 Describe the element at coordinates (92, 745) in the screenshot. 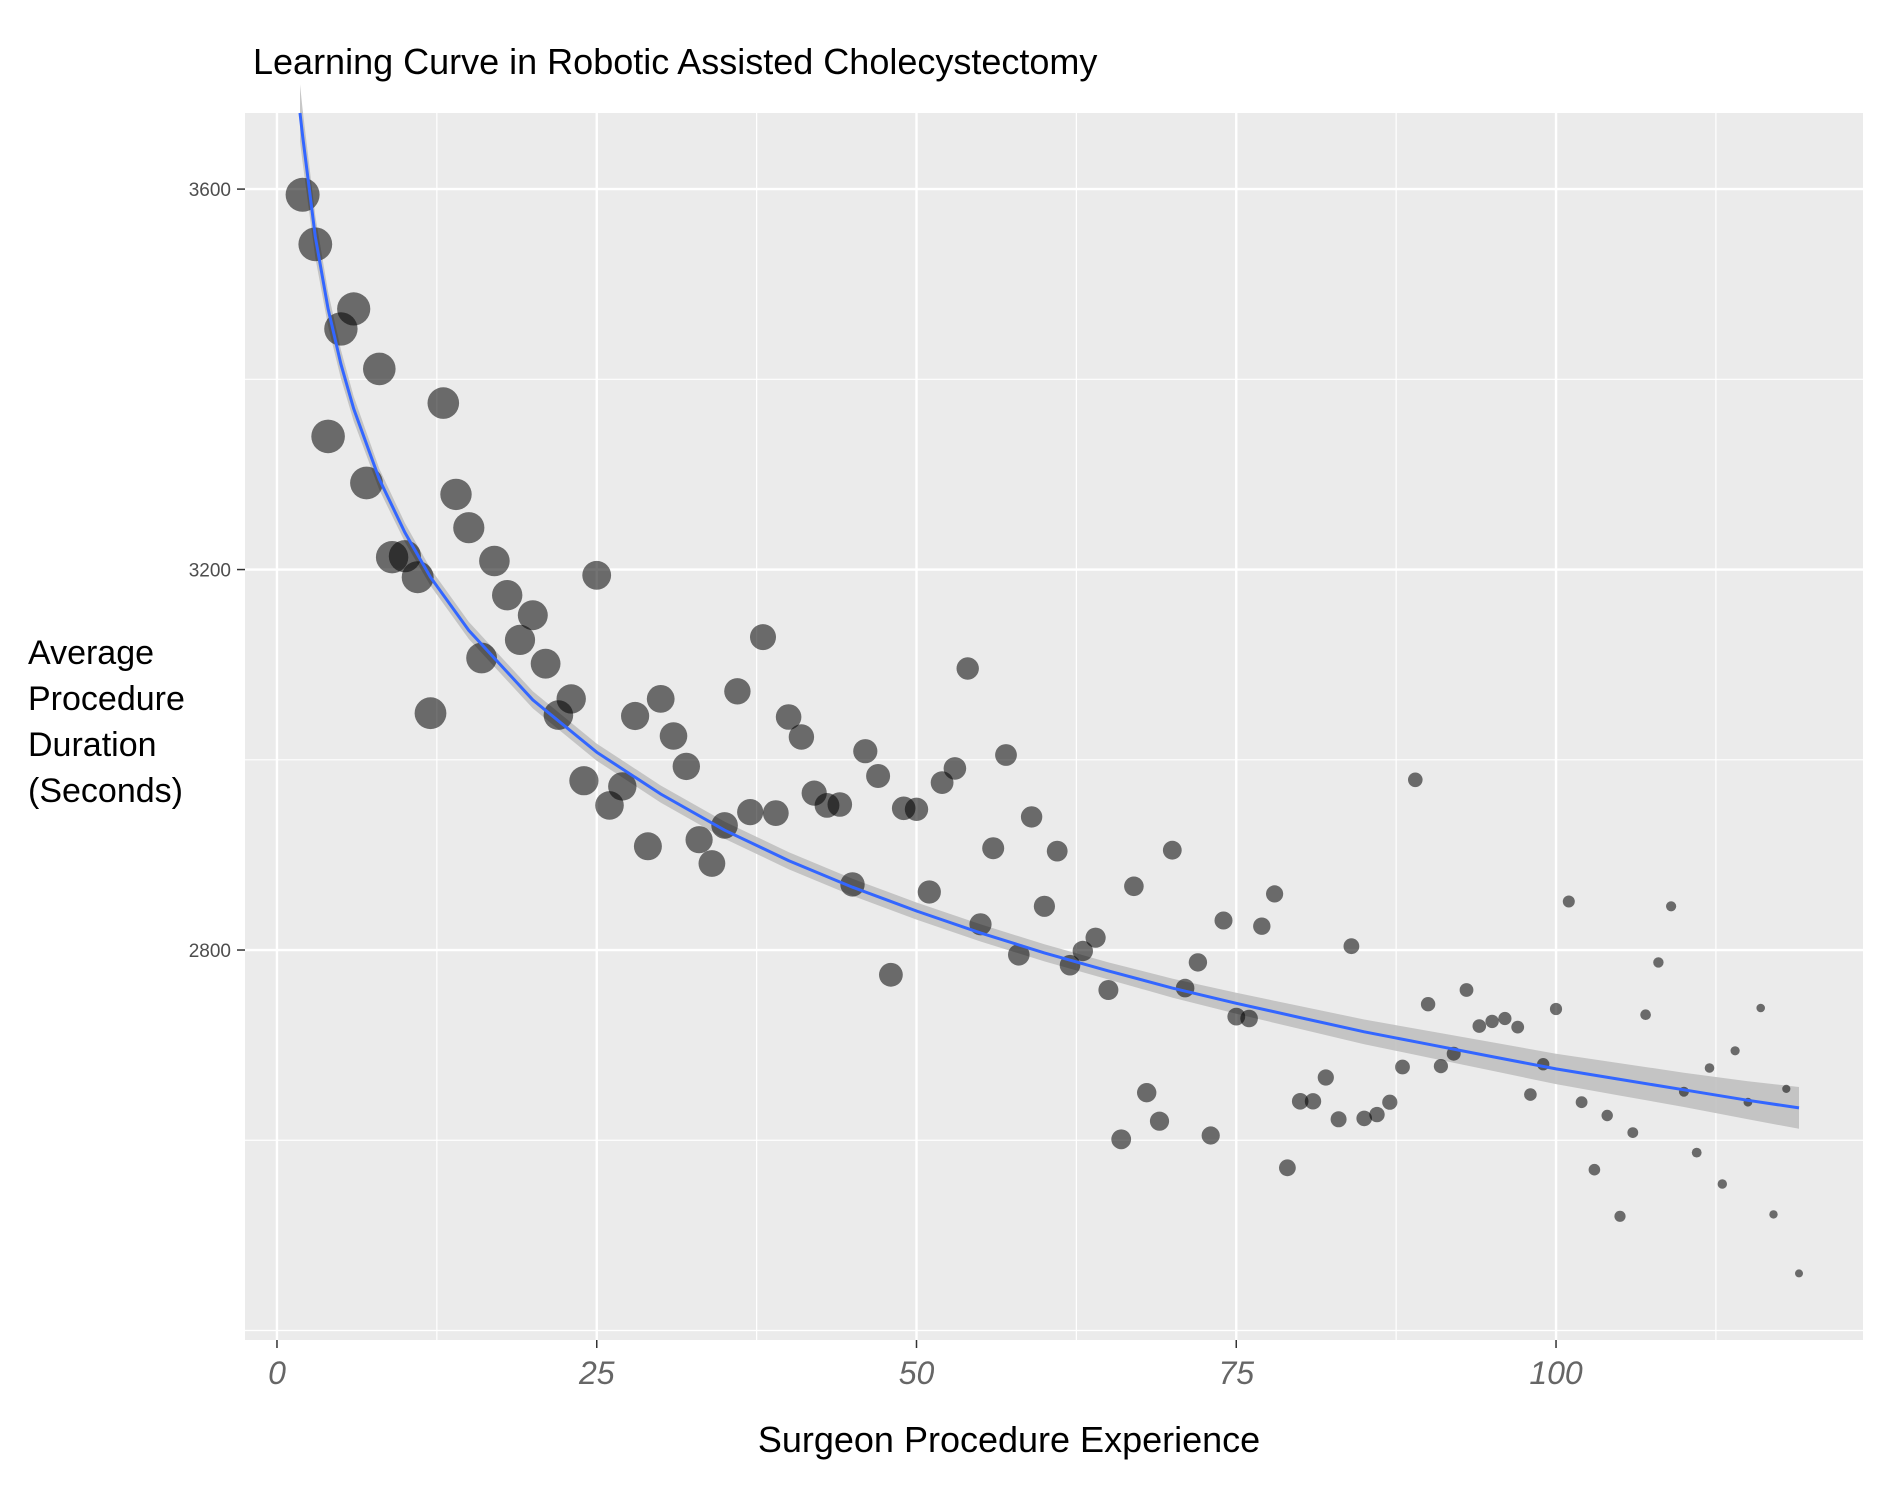

I see `y-axis-label-line: Duration` at that location.